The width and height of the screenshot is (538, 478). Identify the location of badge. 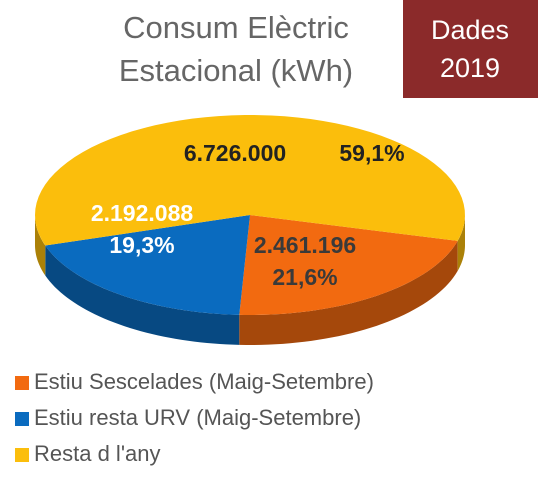
(470, 49).